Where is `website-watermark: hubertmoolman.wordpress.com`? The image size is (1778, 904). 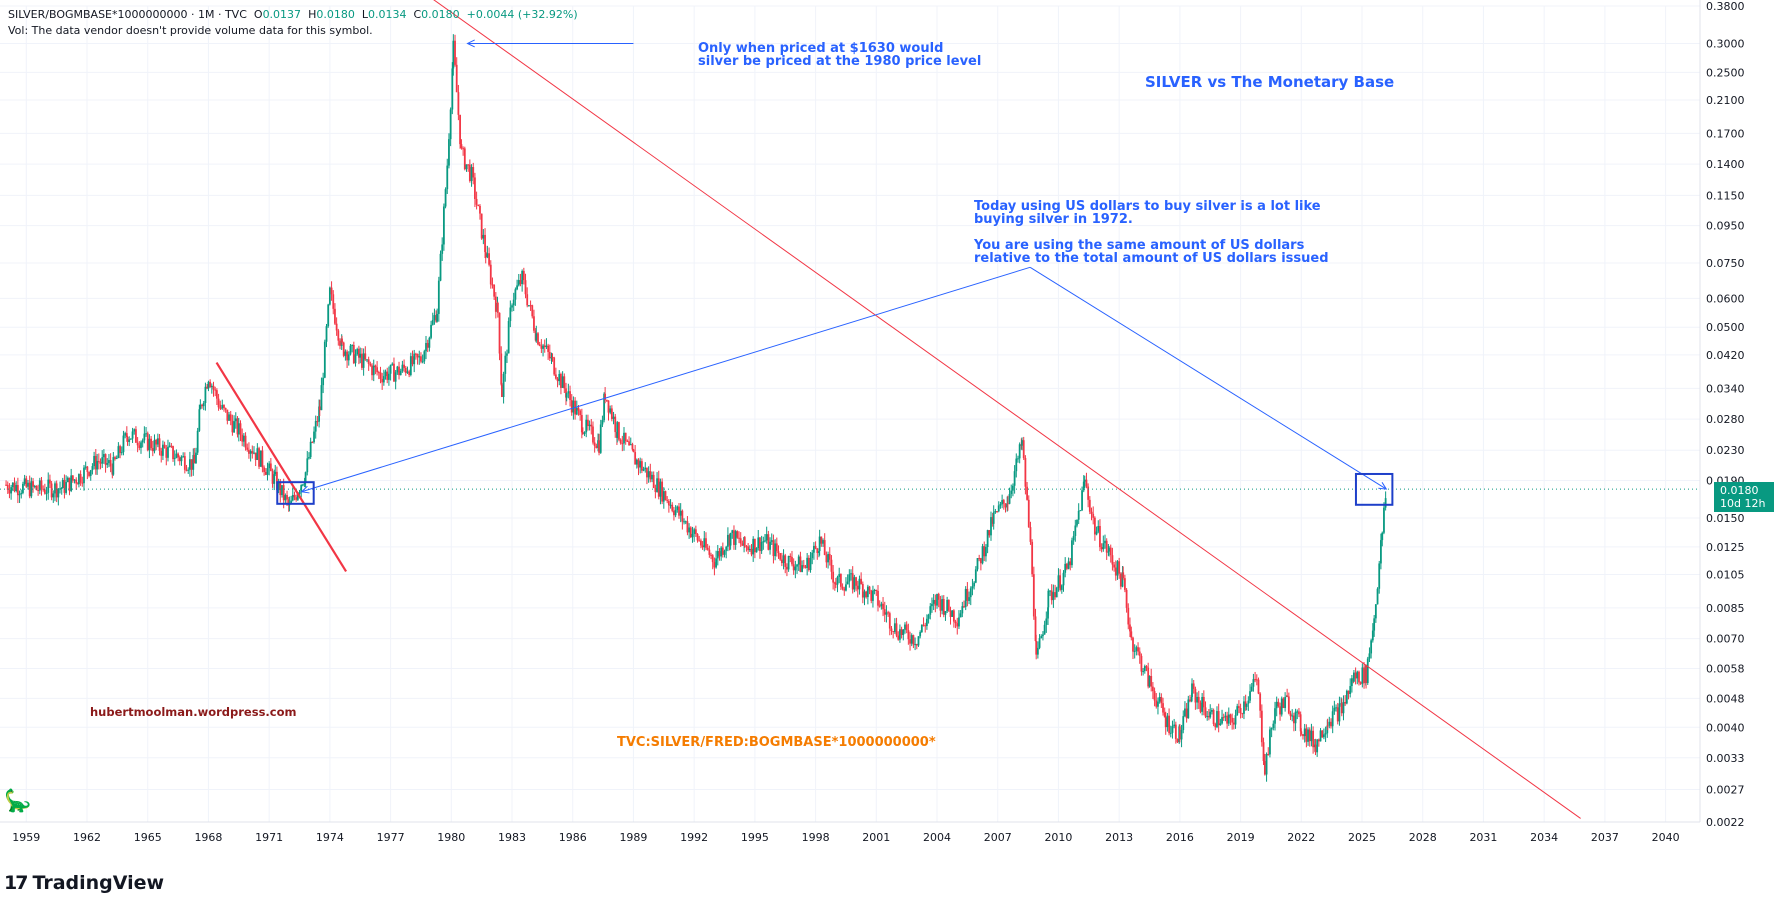 website-watermark: hubertmoolman.wordpress.com is located at coordinates (193, 712).